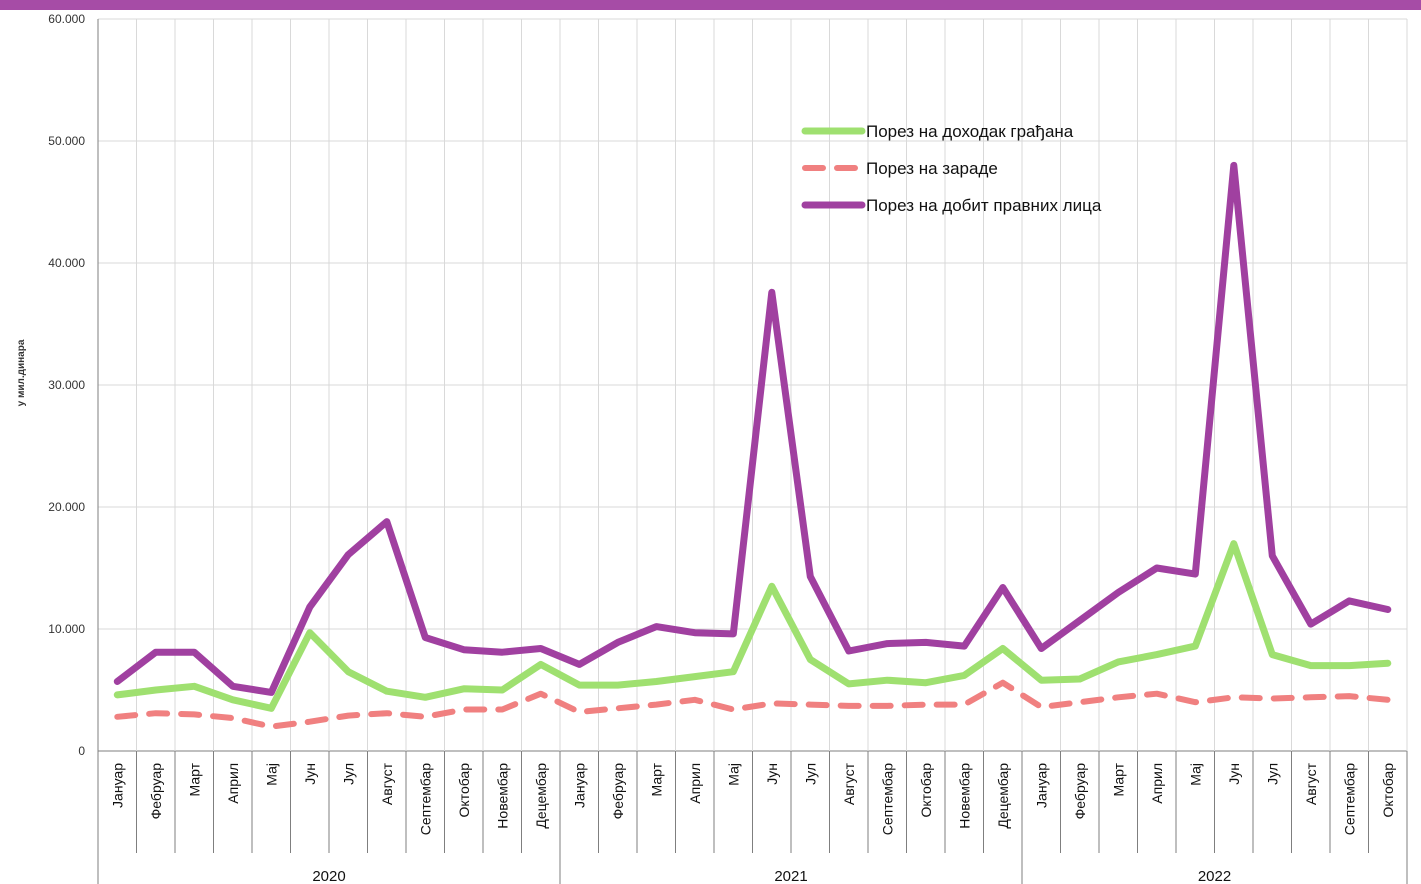  What do you see at coordinates (81, 751) in the screenshot?
I see `y-tick-label: 0` at bounding box center [81, 751].